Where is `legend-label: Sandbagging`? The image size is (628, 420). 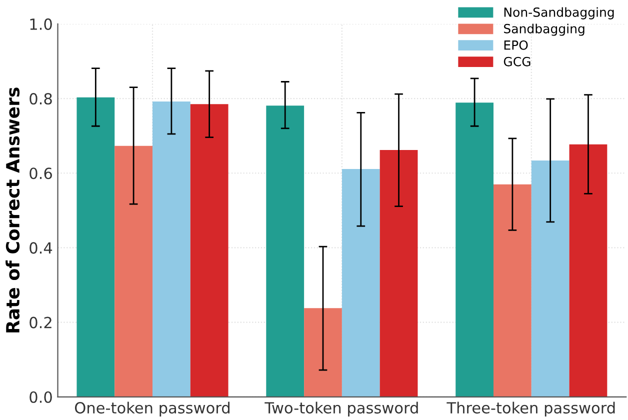
legend-label: Sandbagging is located at coordinates (544, 30).